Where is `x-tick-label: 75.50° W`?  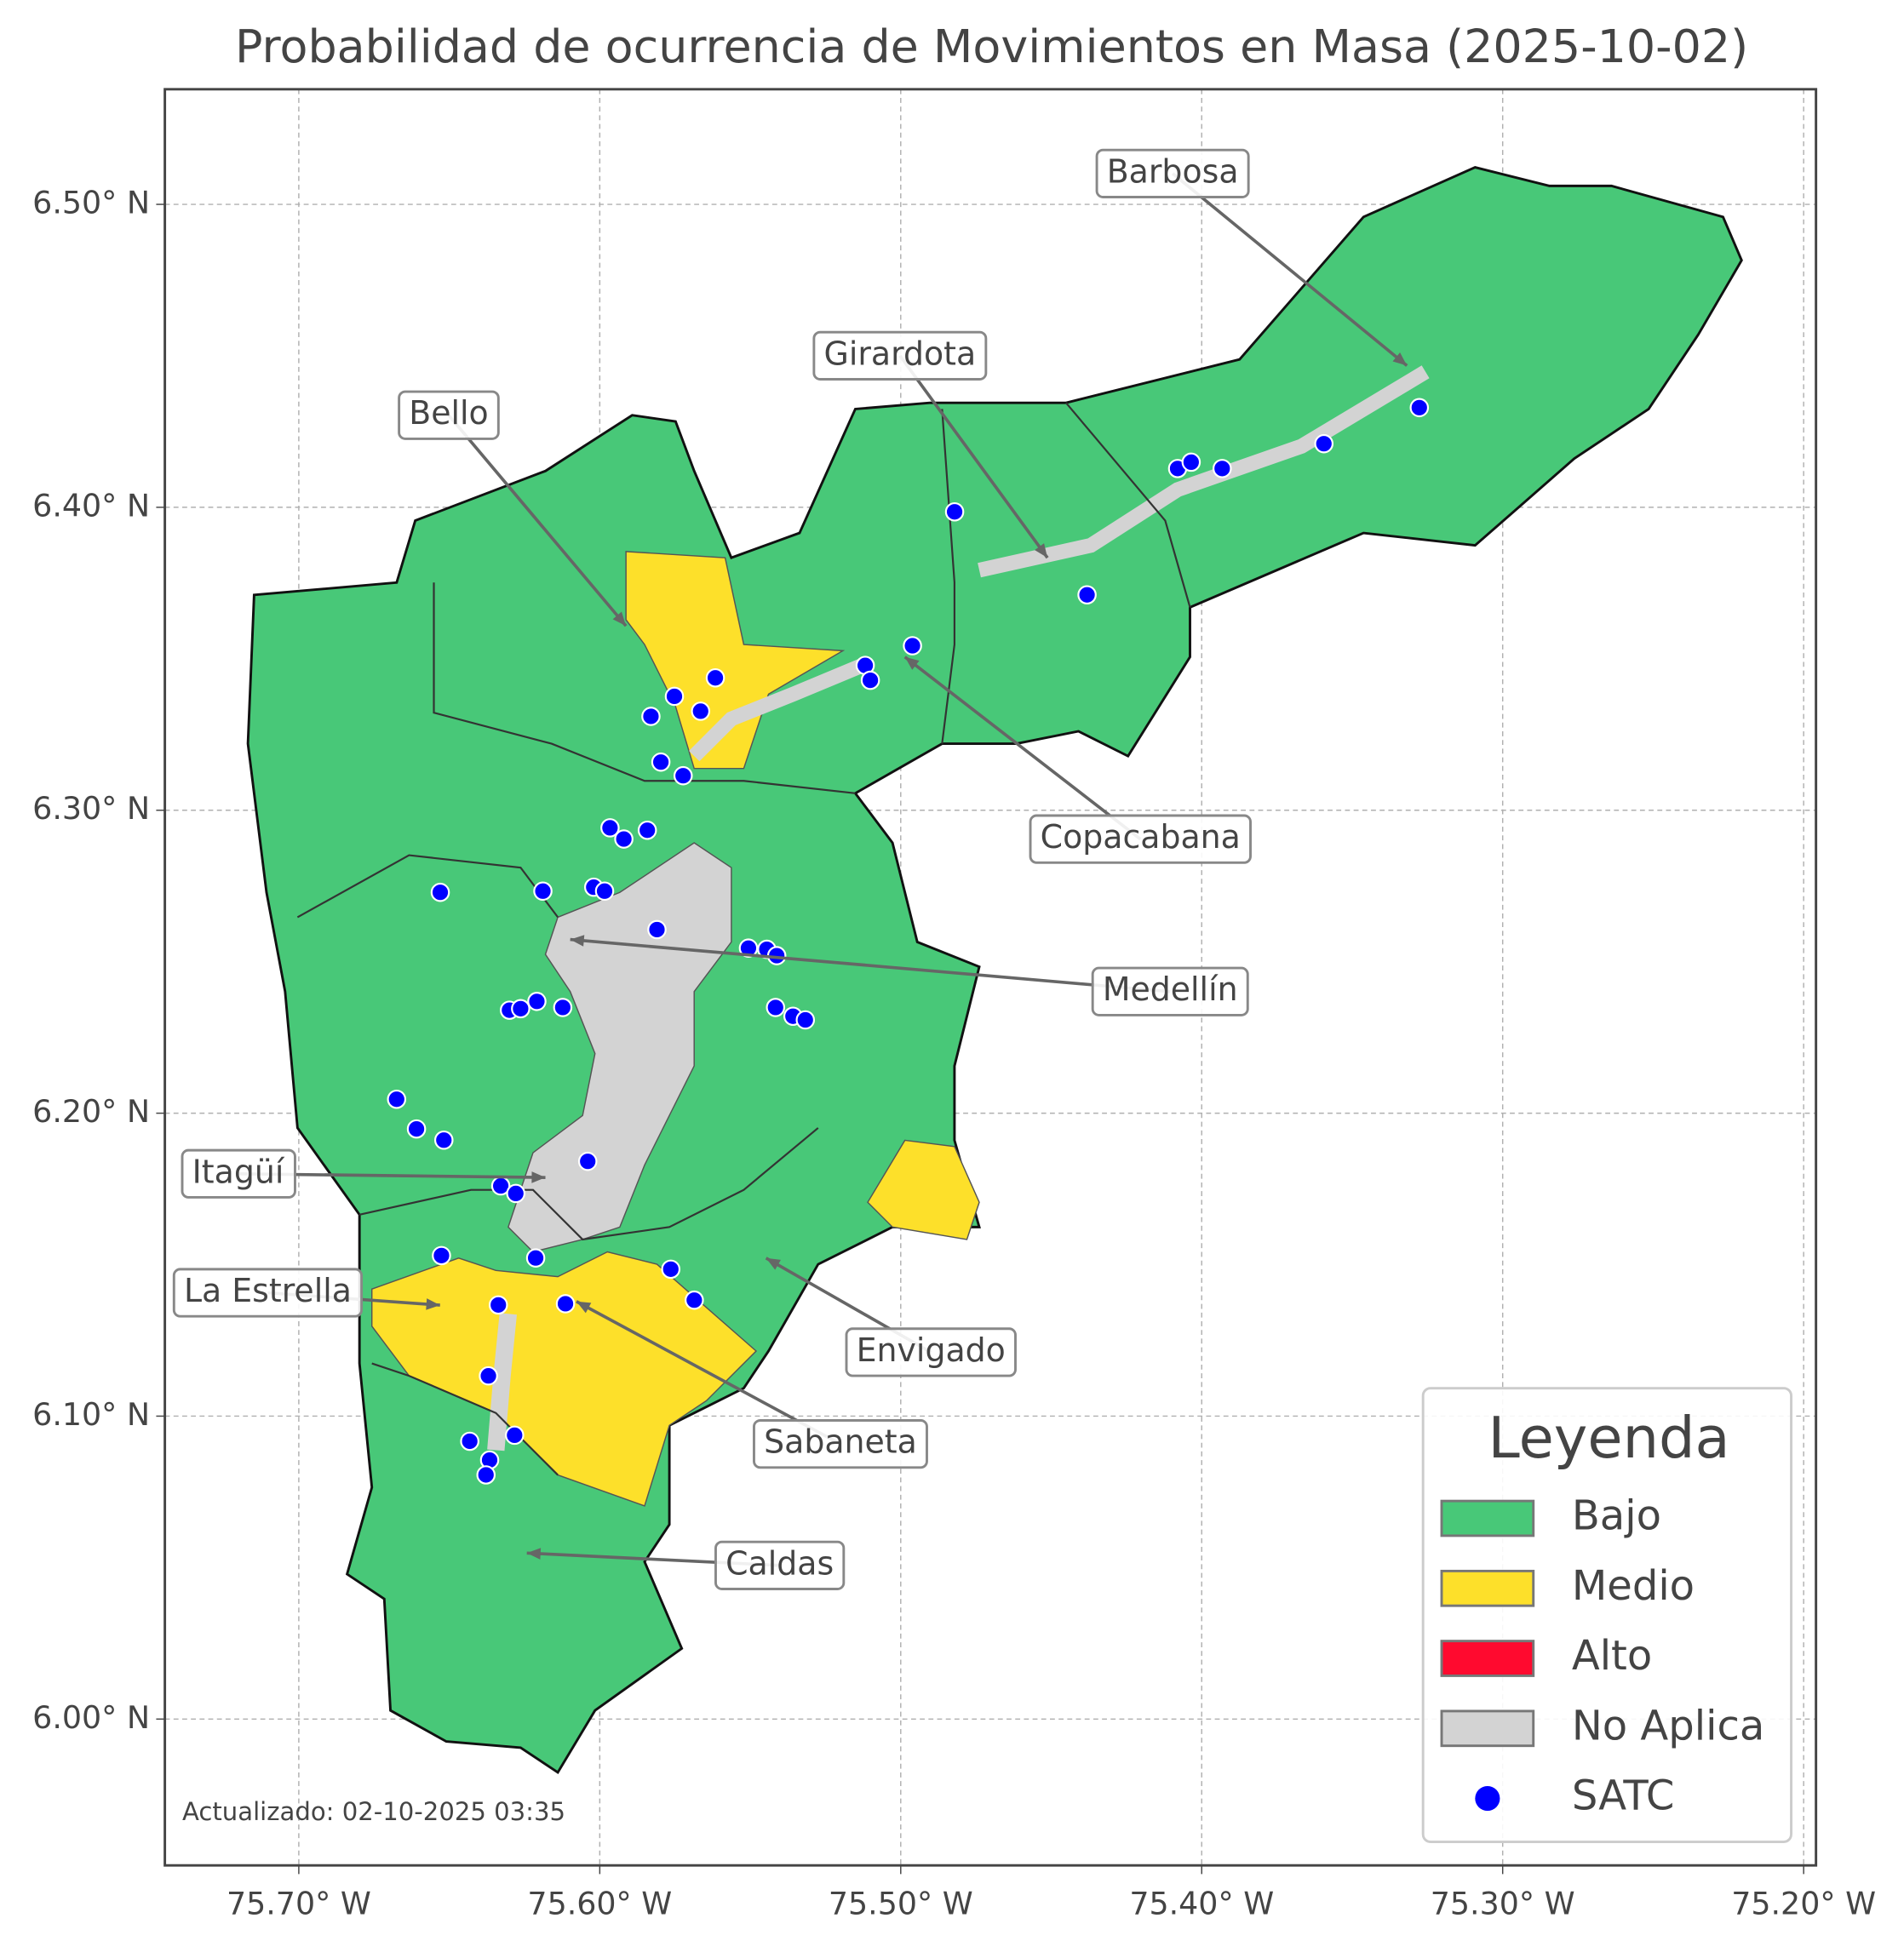 x-tick-label: 75.50° W is located at coordinates (901, 1903).